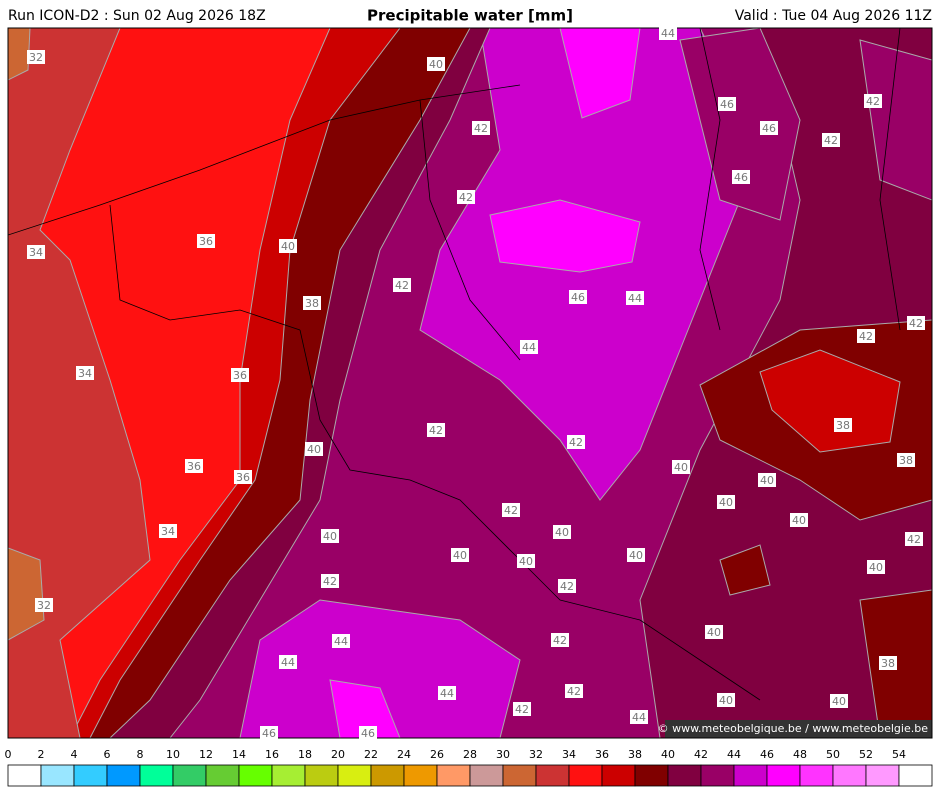  Describe the element at coordinates (404, 754) in the screenshot. I see `legend-tick-label: 24` at that location.